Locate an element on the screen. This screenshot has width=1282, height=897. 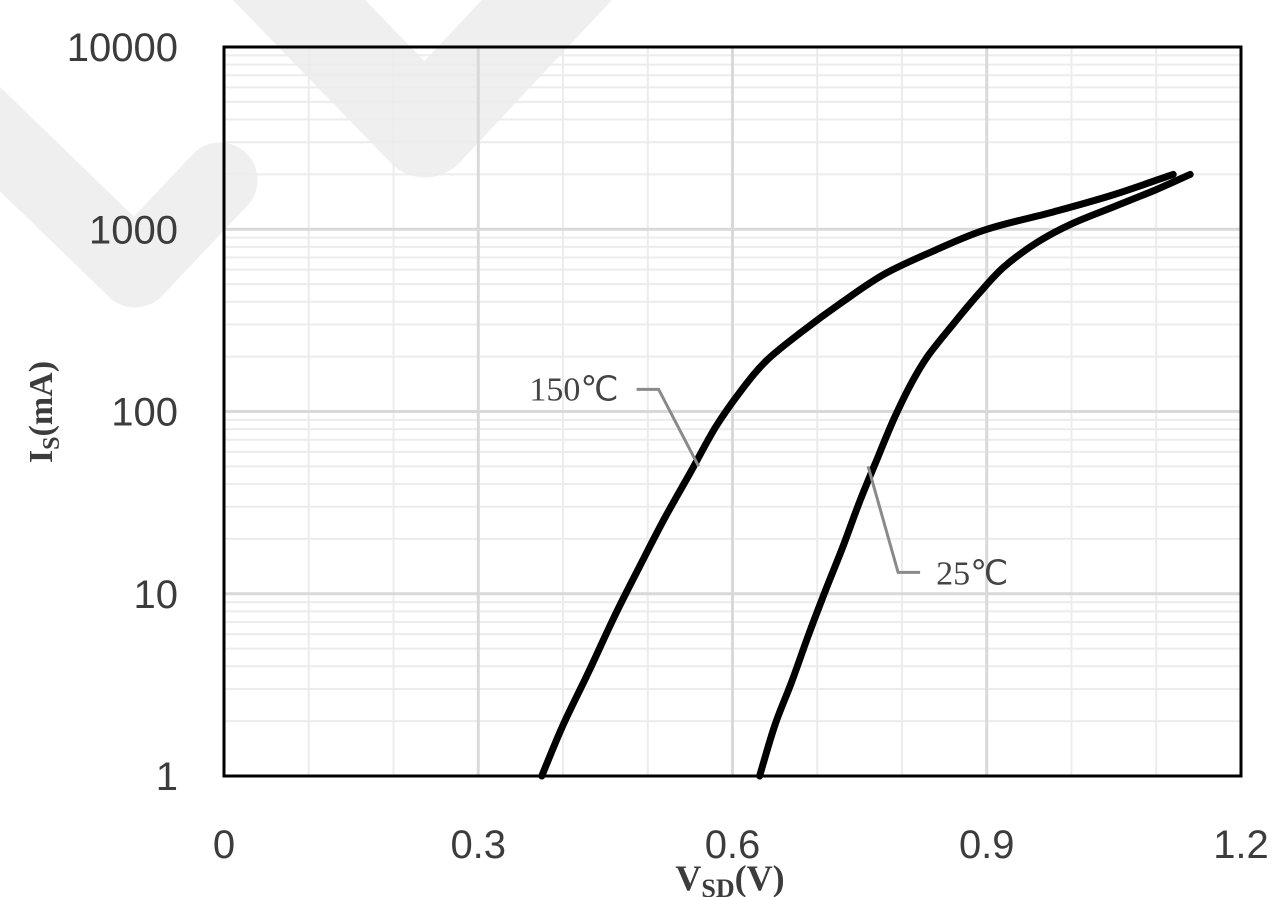
y-tick-label: 1 is located at coordinates (167, 777).